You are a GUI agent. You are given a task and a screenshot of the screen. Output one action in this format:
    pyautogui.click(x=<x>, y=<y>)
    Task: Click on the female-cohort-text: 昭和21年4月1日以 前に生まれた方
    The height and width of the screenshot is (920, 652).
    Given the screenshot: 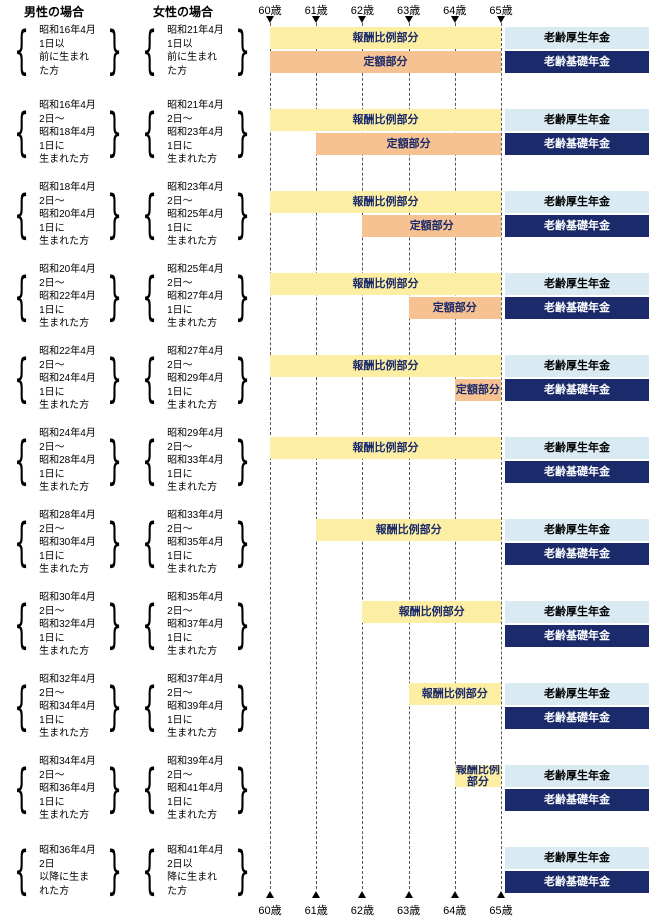 What is the action you would take?
    pyautogui.click(x=195, y=51)
    